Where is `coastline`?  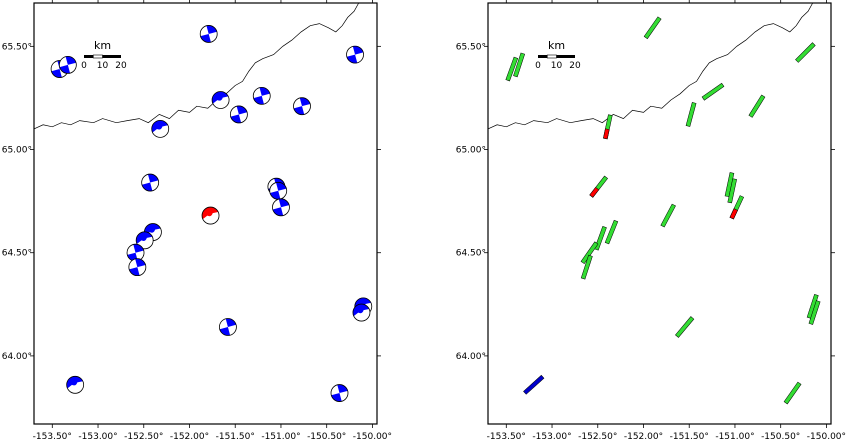
coastline is located at coordinates (651, 66).